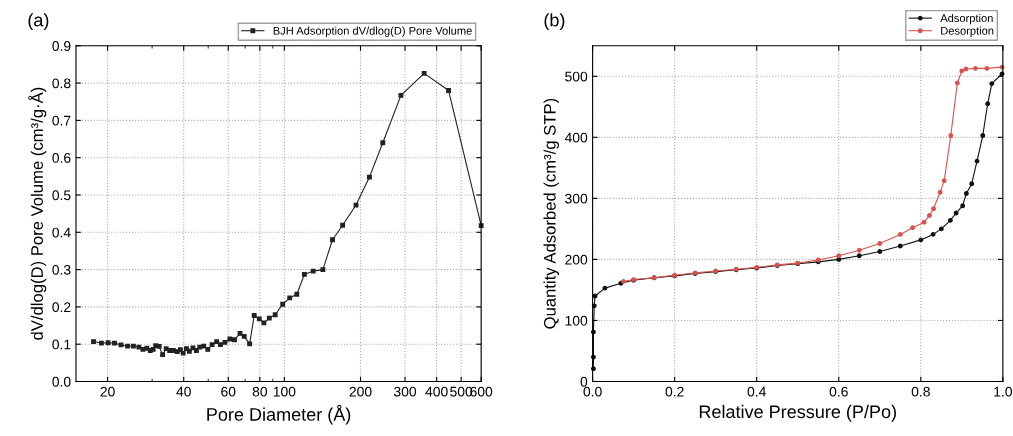 The width and height of the screenshot is (1013, 436). I want to click on x-tick-label: 600, so click(481, 391).